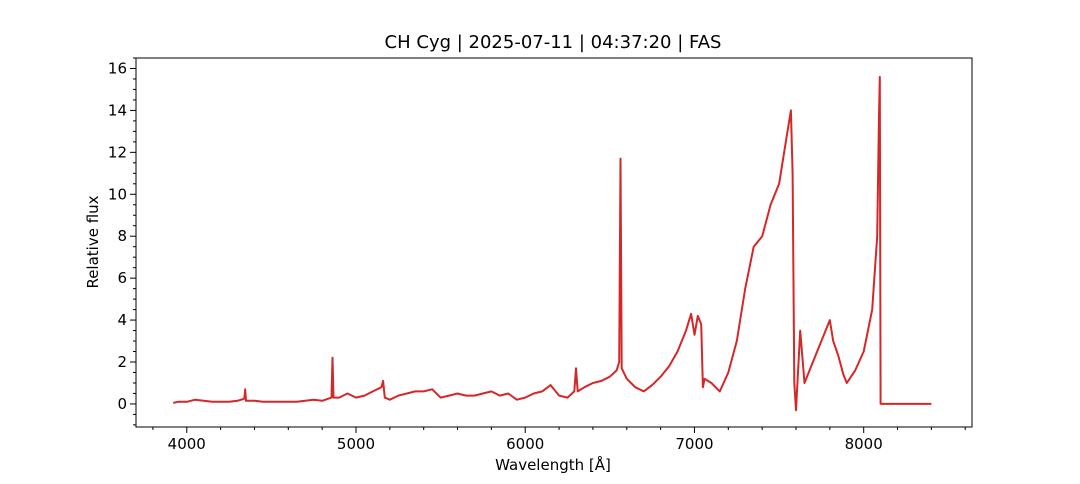 The height and width of the screenshot is (484, 1080). Describe the element at coordinates (694, 444) in the screenshot. I see `x-tick-label-7000: 7000` at that location.